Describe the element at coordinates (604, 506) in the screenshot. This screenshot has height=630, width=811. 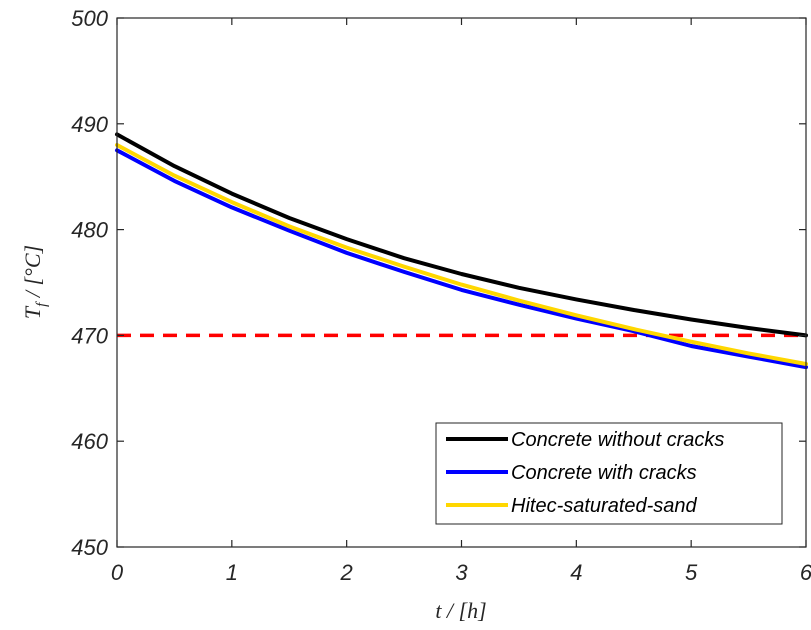
I see `legend-label-2: Hitec-saturated-sand` at that location.